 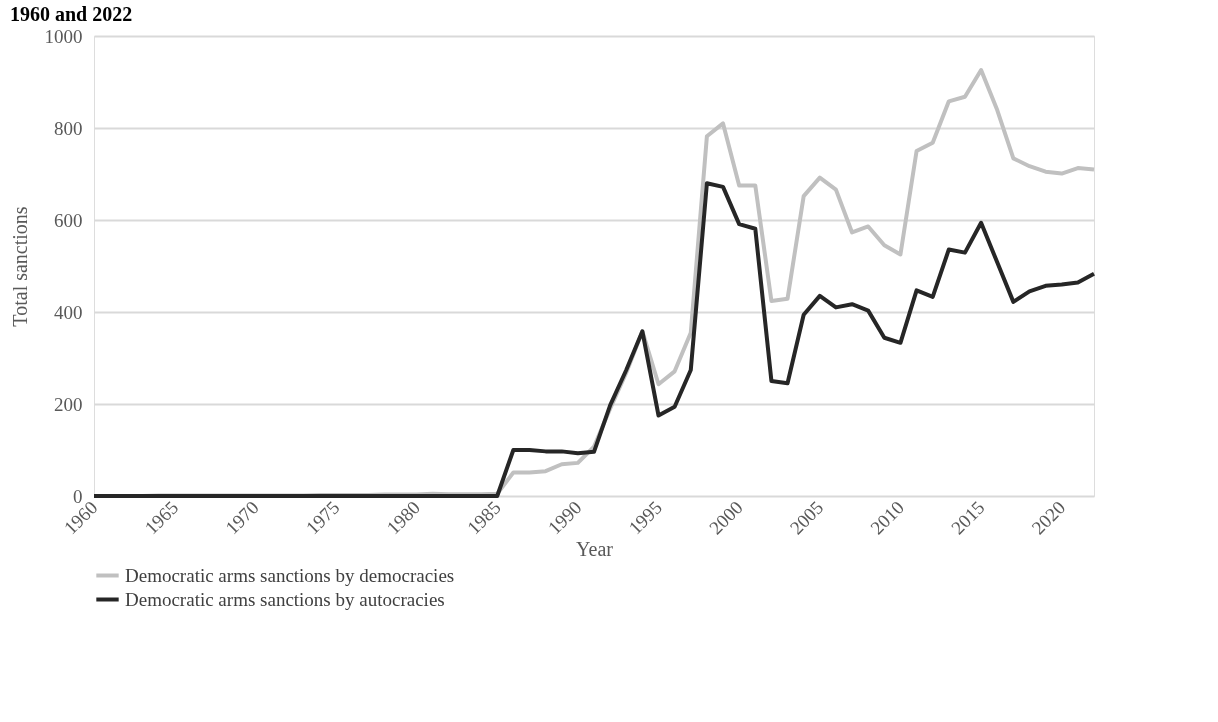 What do you see at coordinates (78, 496) in the screenshot?
I see `y-tick-label: 0` at bounding box center [78, 496].